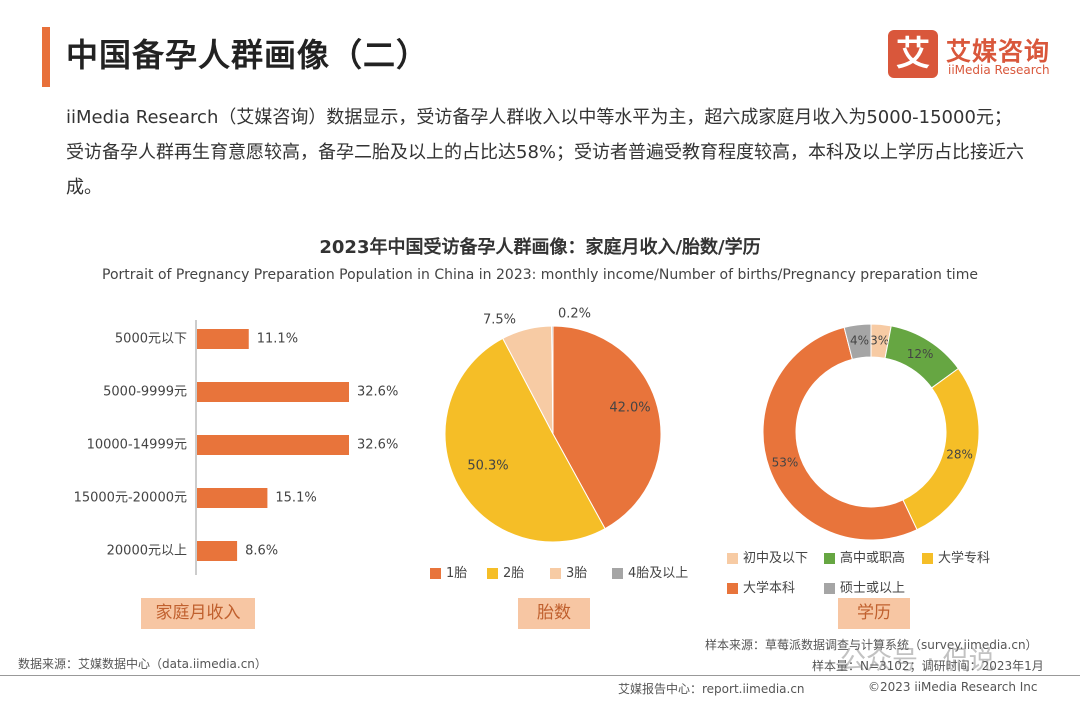  What do you see at coordinates (767, 556) in the screenshot?
I see `legend-item-junior-high: 初中及以下` at bounding box center [767, 556].